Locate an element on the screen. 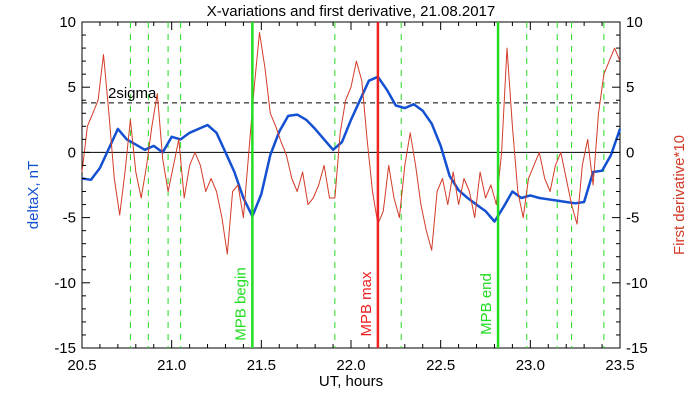 The height and width of the screenshot is (400, 700). marker-label-1: MPB max is located at coordinates (366, 304).